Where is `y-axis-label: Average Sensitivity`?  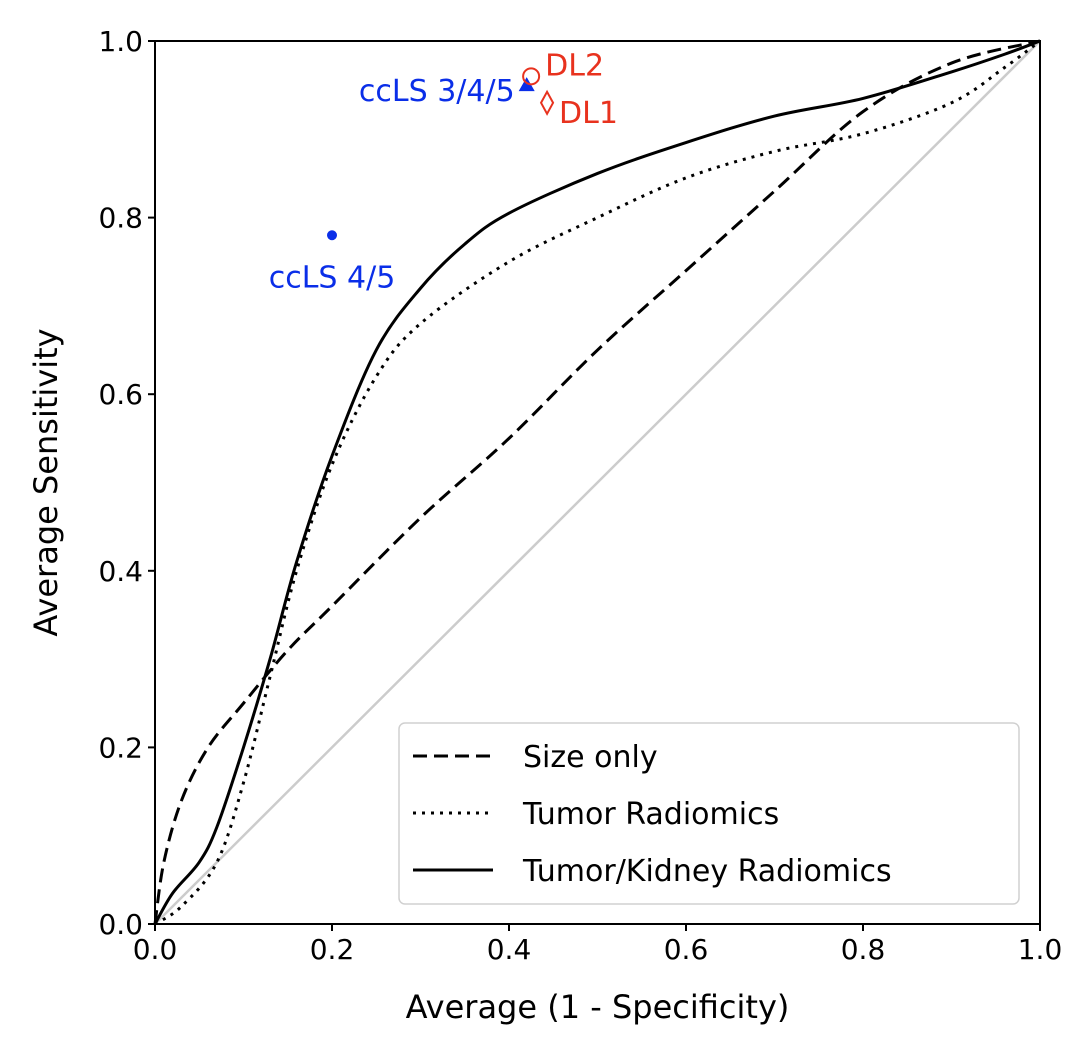
y-axis-label: Average Sensitivity is located at coordinates (46, 482).